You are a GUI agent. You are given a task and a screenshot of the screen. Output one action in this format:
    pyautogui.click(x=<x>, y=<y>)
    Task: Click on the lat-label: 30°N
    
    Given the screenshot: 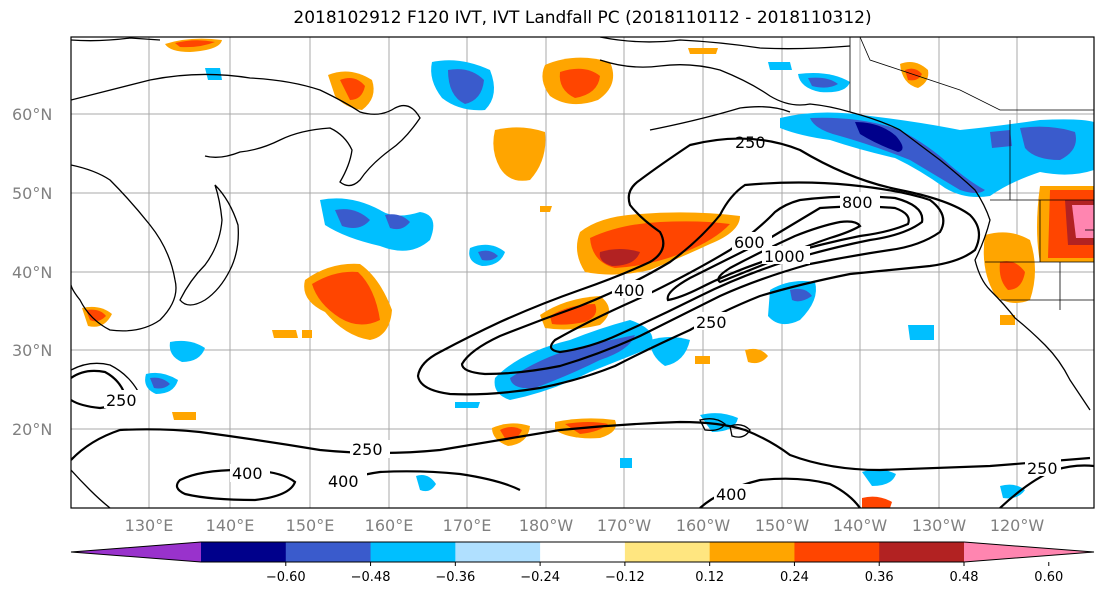 What is the action you would take?
    pyautogui.click(x=32, y=350)
    